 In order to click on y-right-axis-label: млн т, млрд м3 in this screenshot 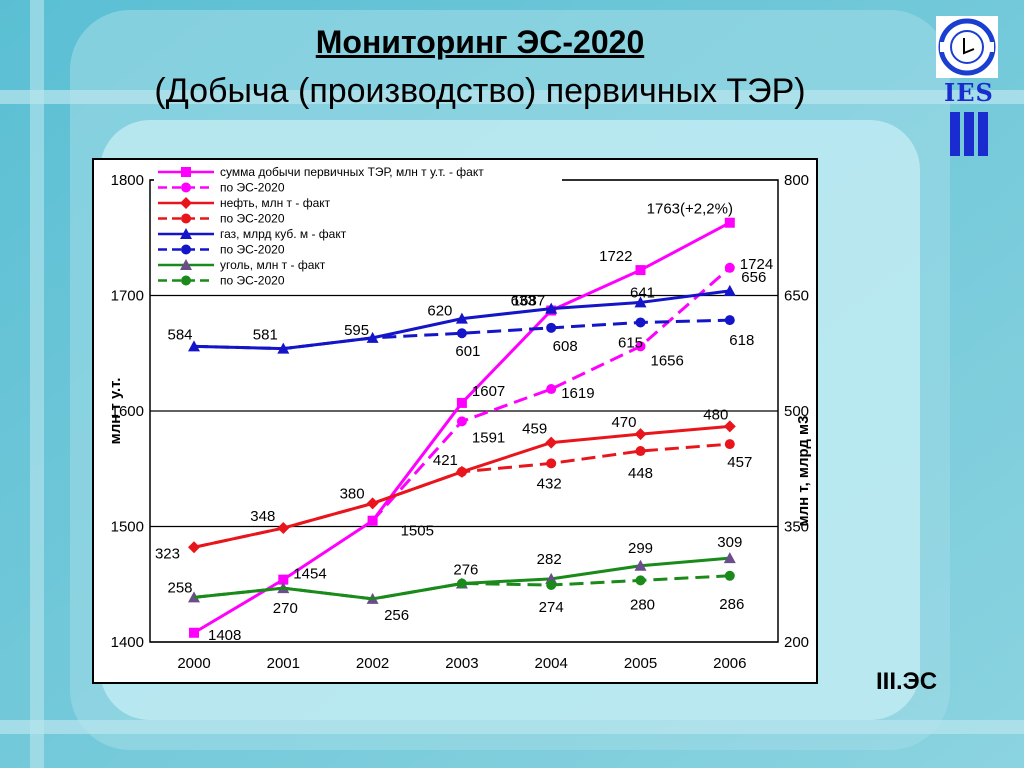, I will do `click(803, 471)`.